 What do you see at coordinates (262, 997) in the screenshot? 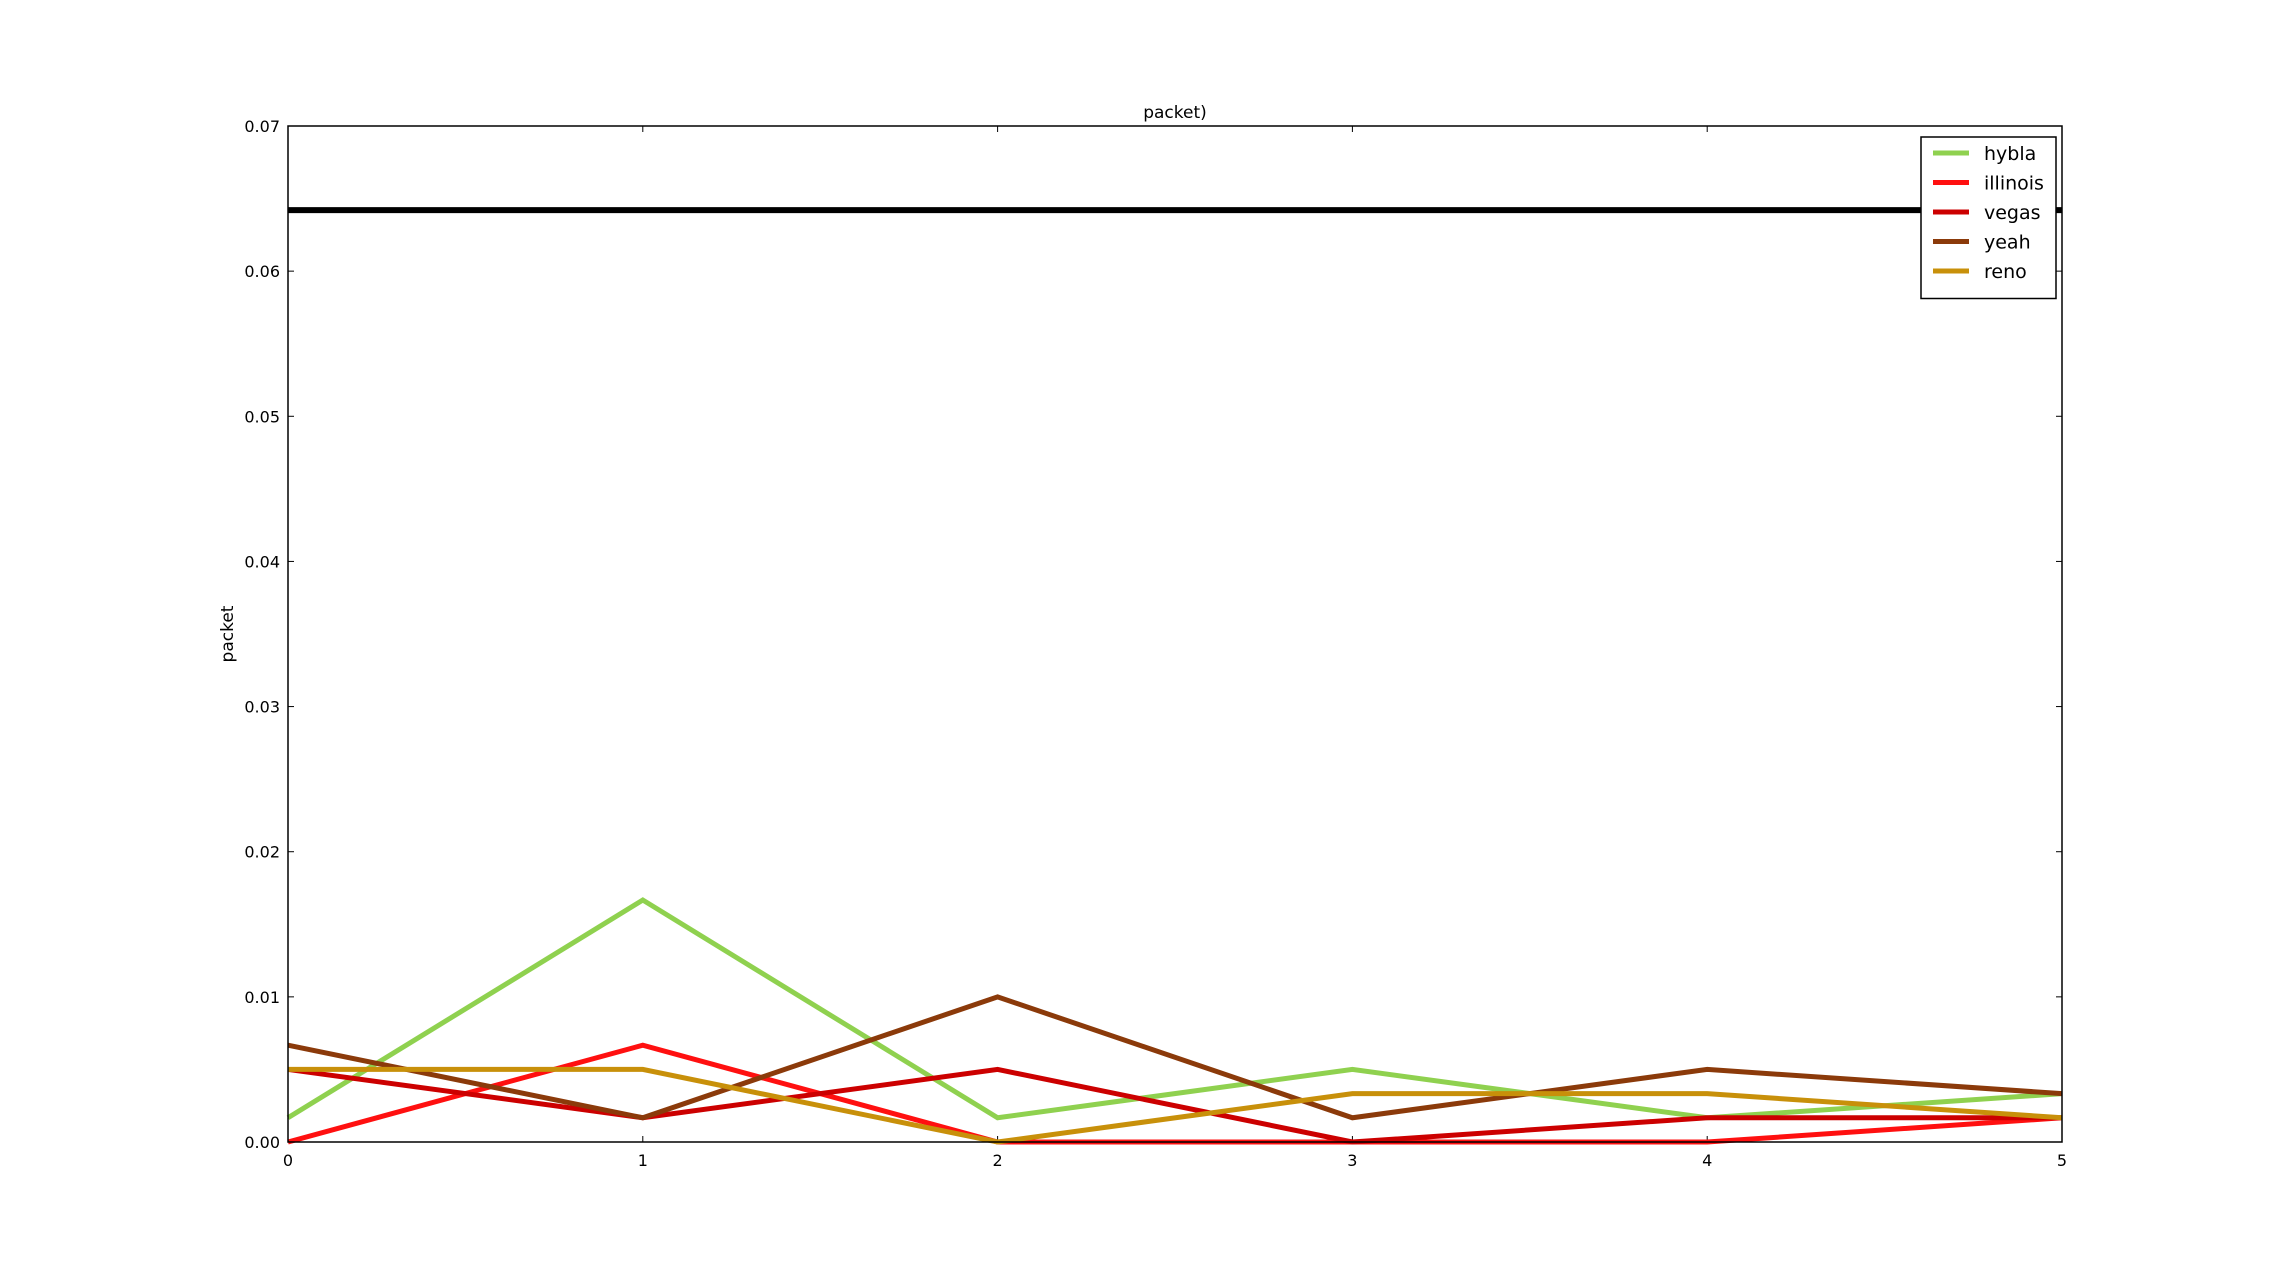
I see `y-tick-label: 0.01` at bounding box center [262, 997].